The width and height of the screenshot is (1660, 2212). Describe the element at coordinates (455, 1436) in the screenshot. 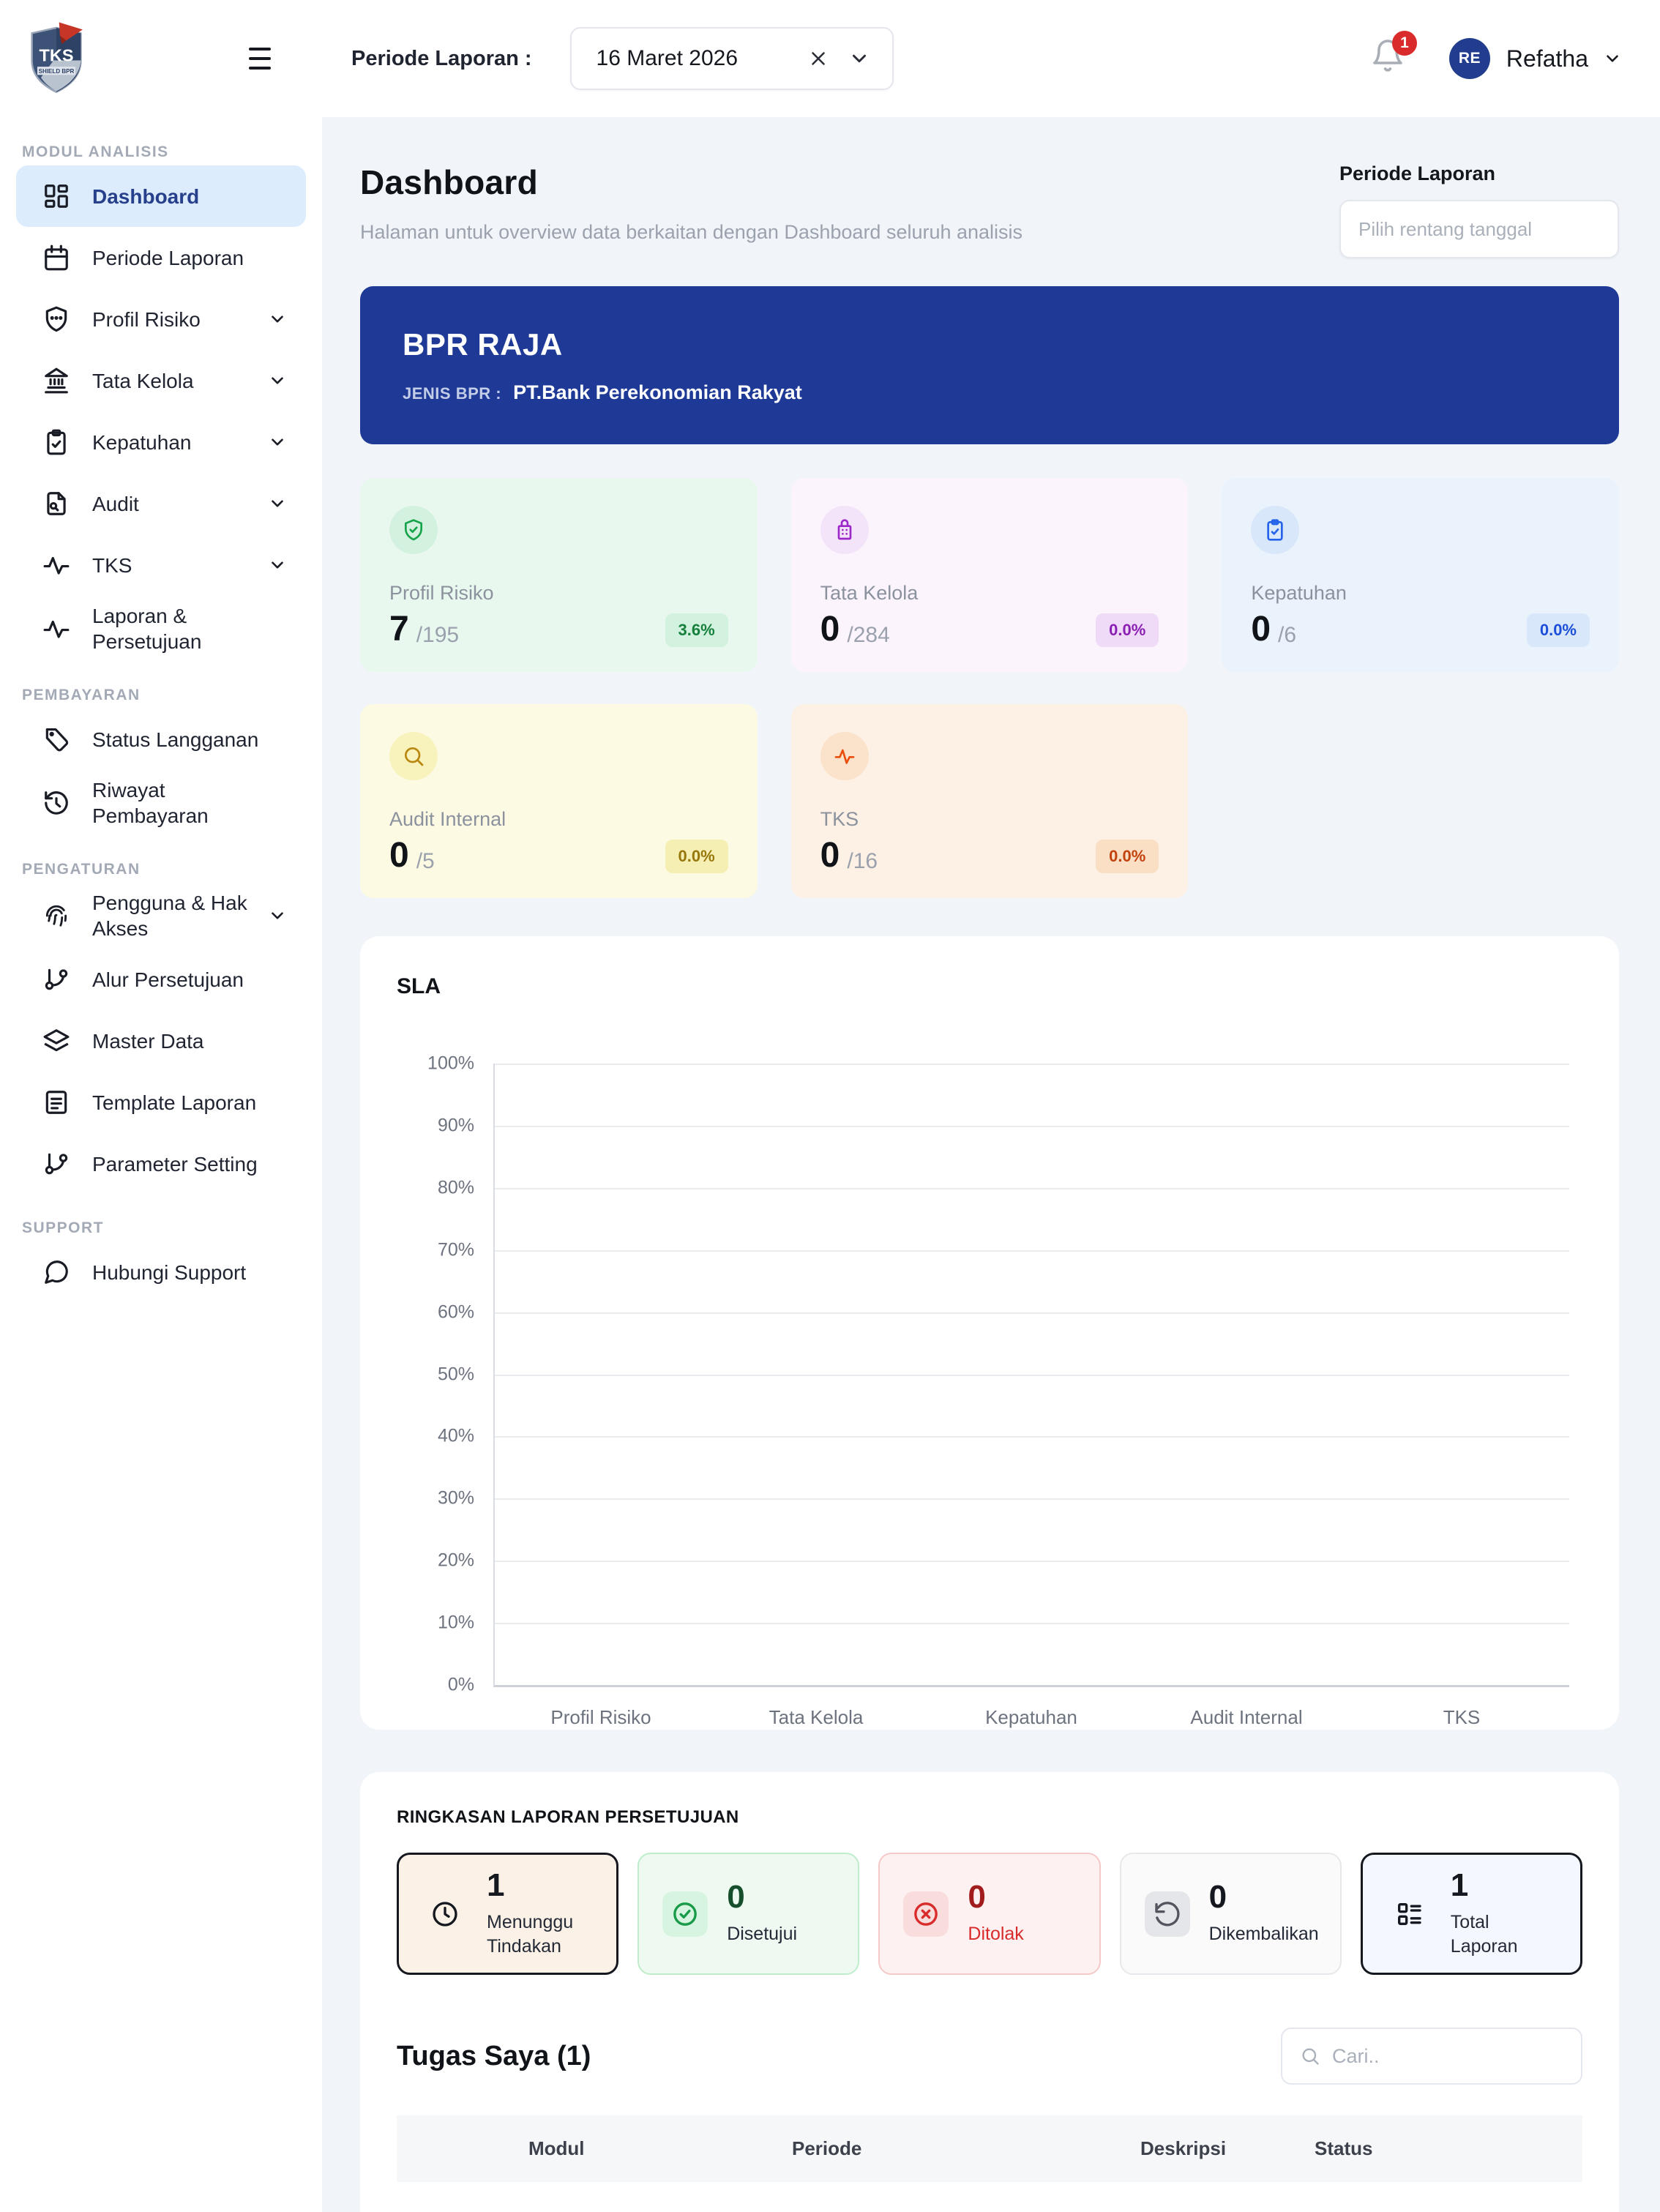

I see `y-axis-tick: 40%` at that location.